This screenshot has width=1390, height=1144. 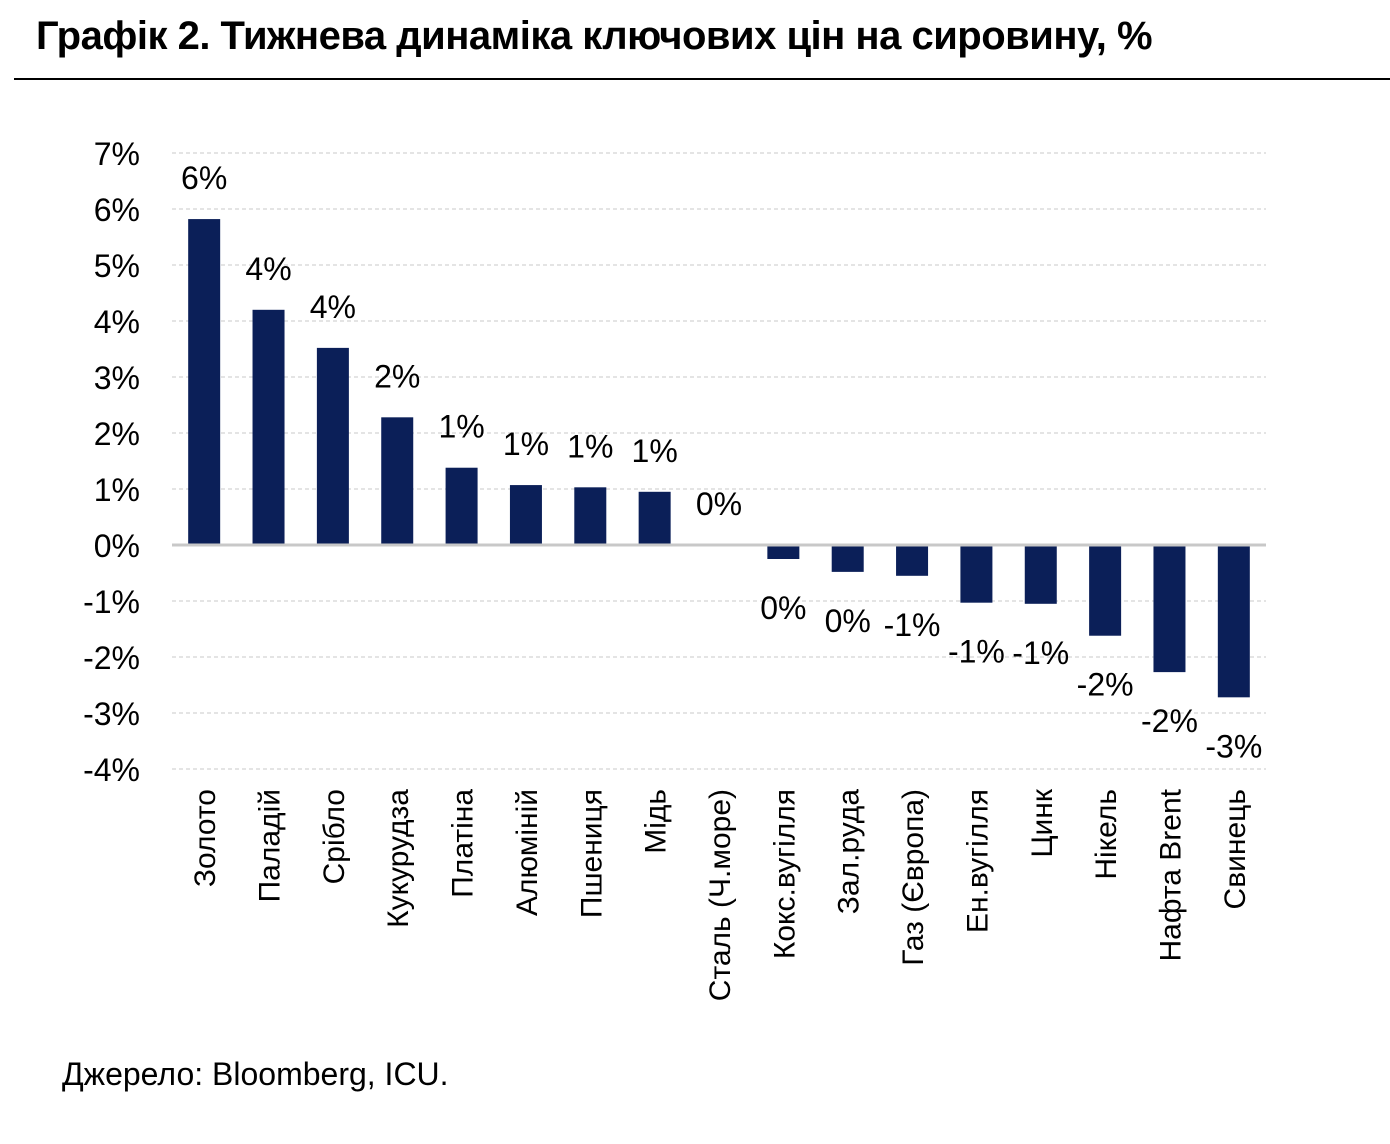 What do you see at coordinates (111, 602) in the screenshot?
I see `y-tick-label: -1%` at bounding box center [111, 602].